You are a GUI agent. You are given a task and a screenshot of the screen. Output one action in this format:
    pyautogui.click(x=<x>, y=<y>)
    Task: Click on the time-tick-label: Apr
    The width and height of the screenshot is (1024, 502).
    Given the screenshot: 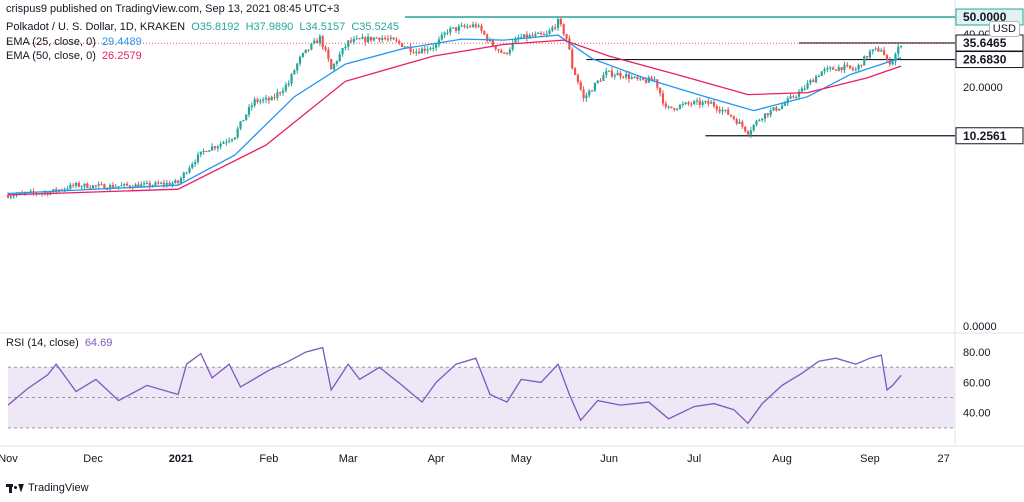 What is the action you would take?
    pyautogui.click(x=436, y=459)
    